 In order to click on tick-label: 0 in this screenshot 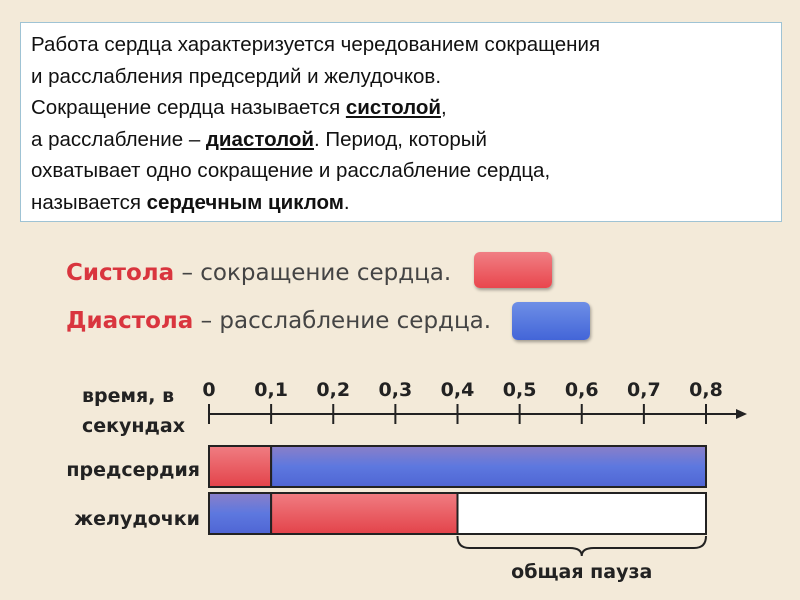, I will do `click(208, 390)`.